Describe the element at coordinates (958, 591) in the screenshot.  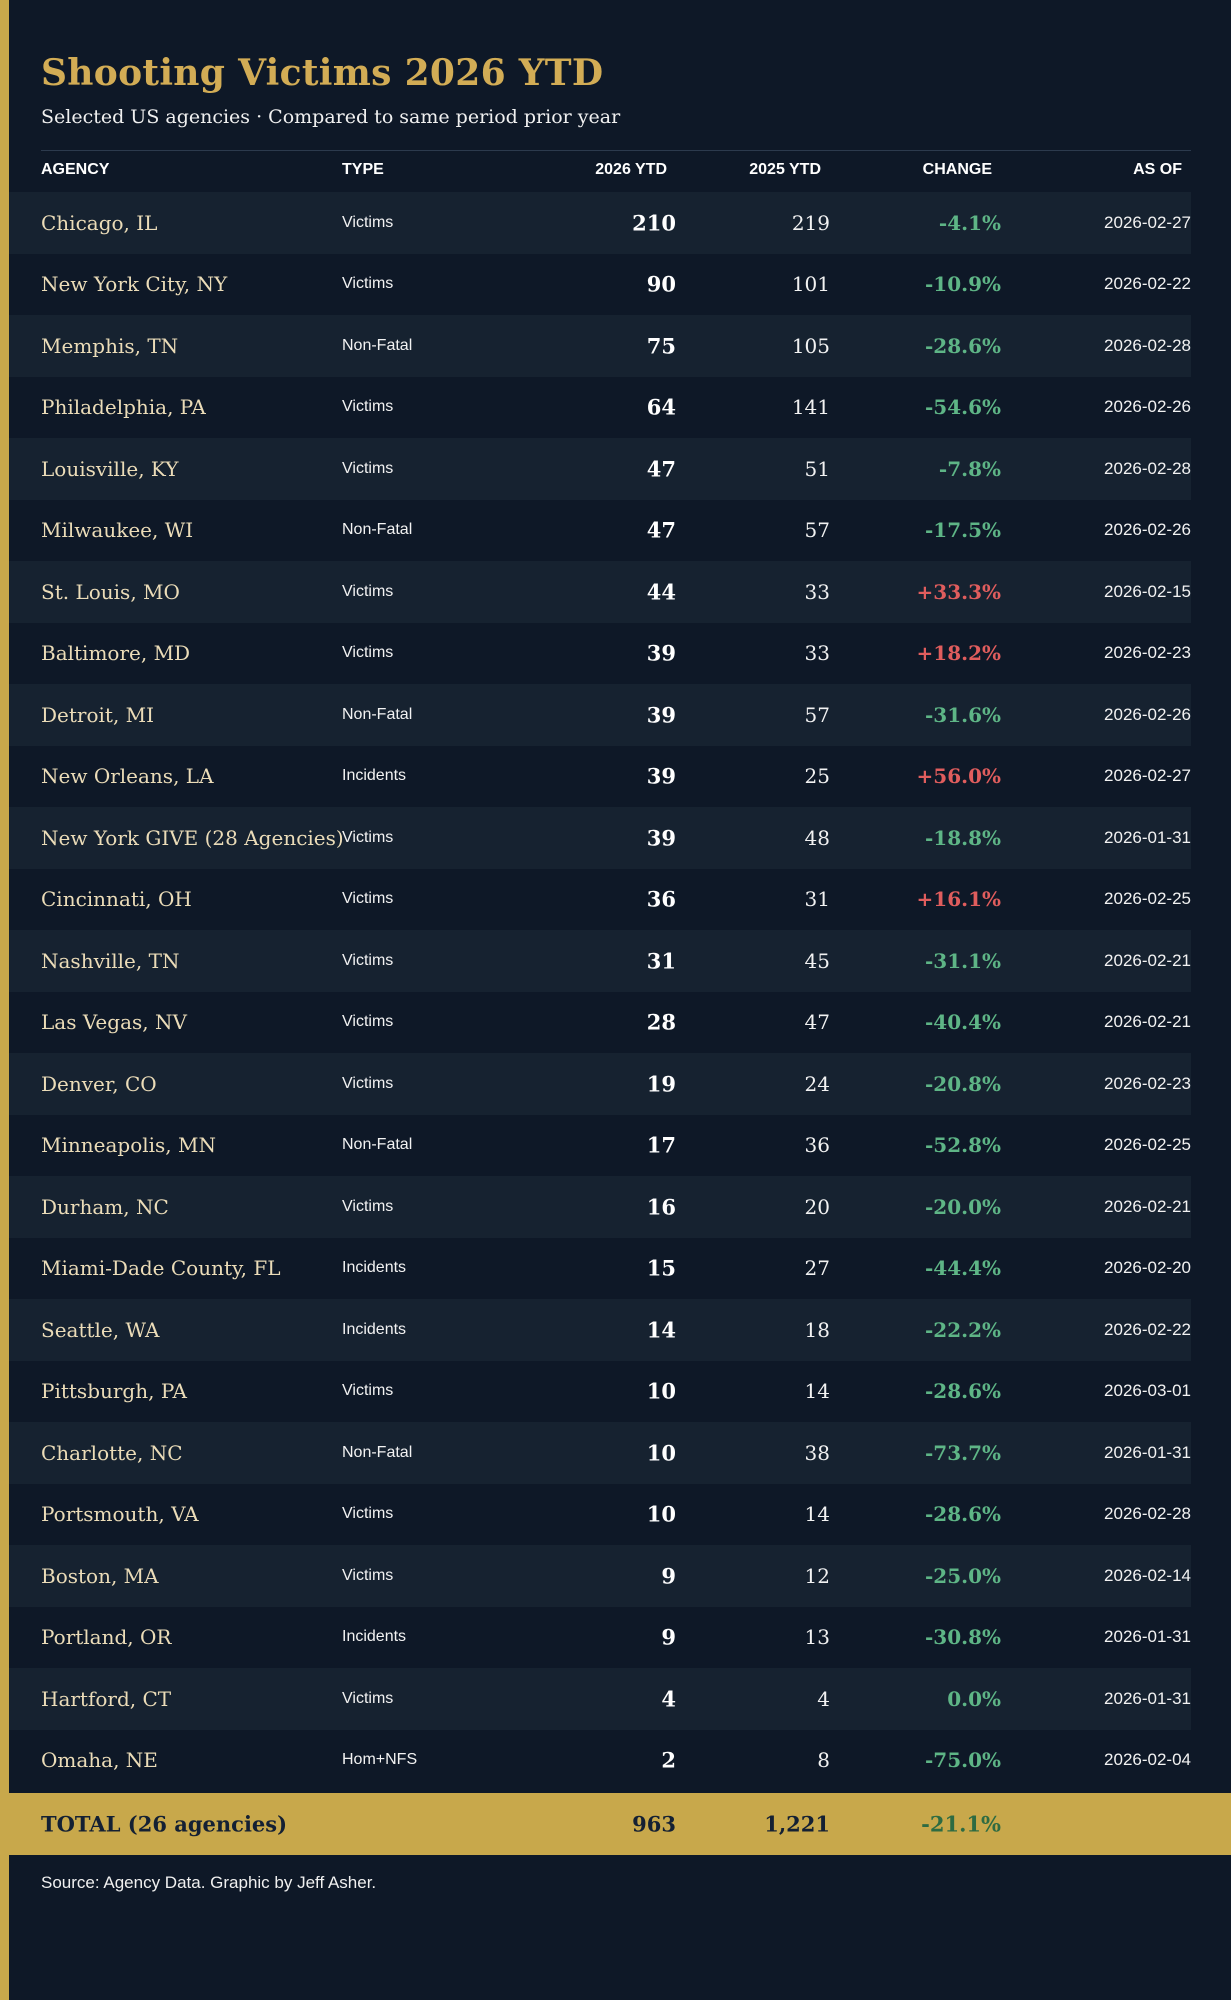
I see `cell-change: +33.3%` at that location.